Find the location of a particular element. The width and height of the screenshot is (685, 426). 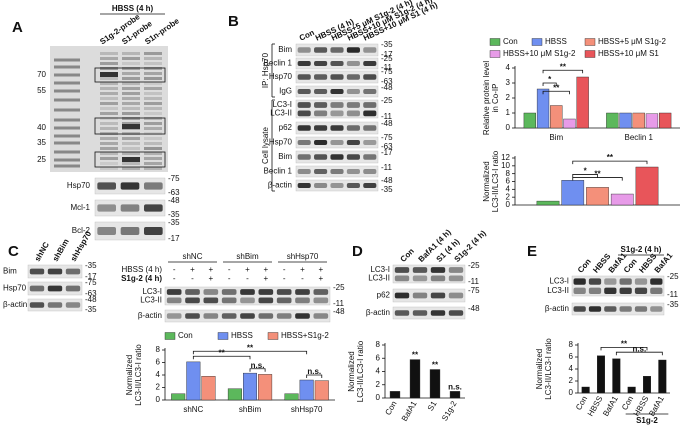

row-label: β-actin is located at coordinates (280, 185).